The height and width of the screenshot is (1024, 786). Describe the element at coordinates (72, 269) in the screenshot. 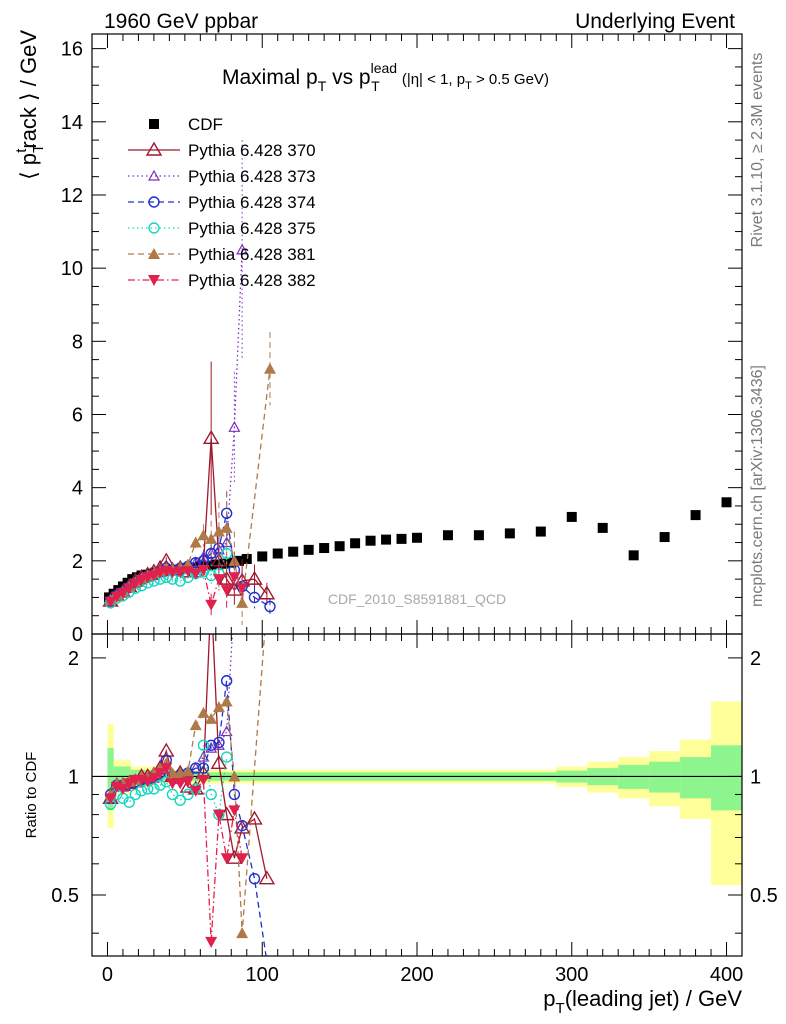

I see `y-tick-label-5: 10` at that location.